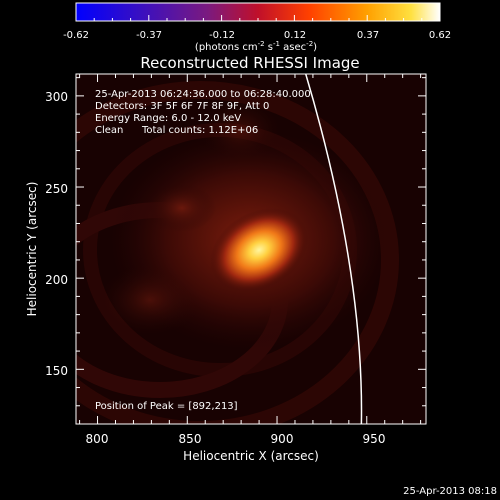  What do you see at coordinates (368, 35) in the screenshot?
I see `colorbar-tick-4: 0.37` at bounding box center [368, 35].